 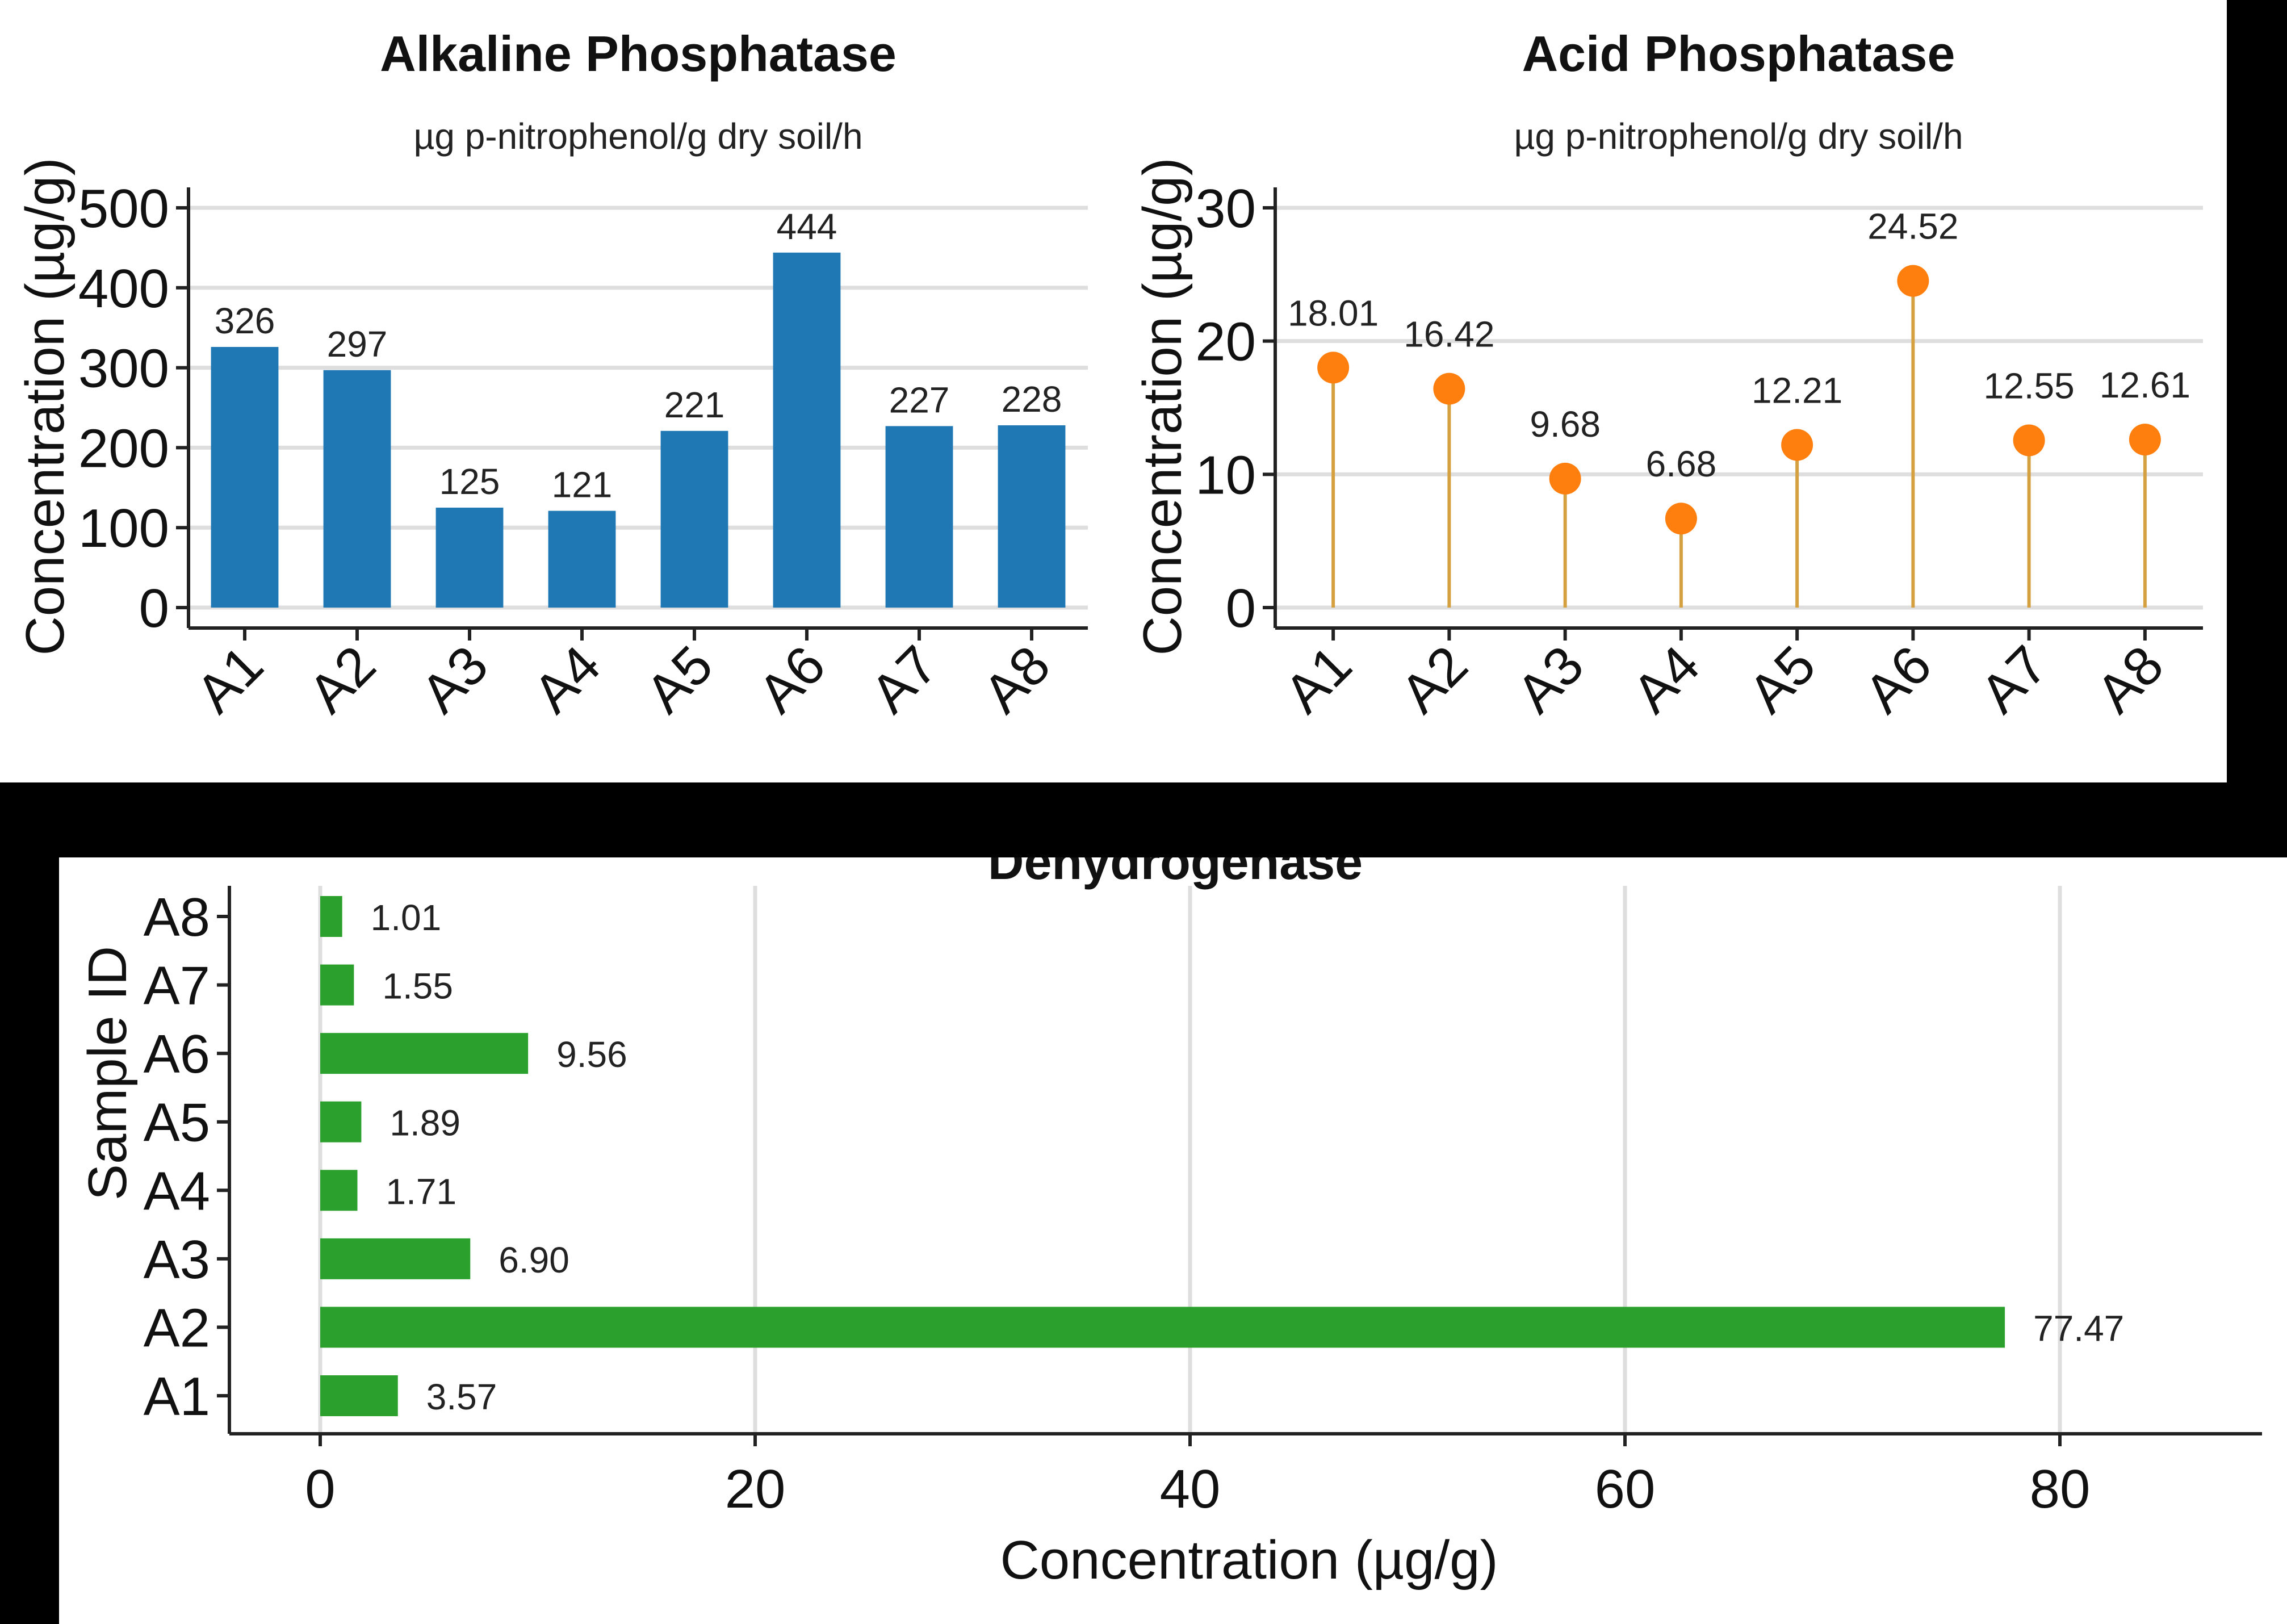 I want to click on dehydrogenase-x-tick-label: 40, so click(x=1190, y=1489).